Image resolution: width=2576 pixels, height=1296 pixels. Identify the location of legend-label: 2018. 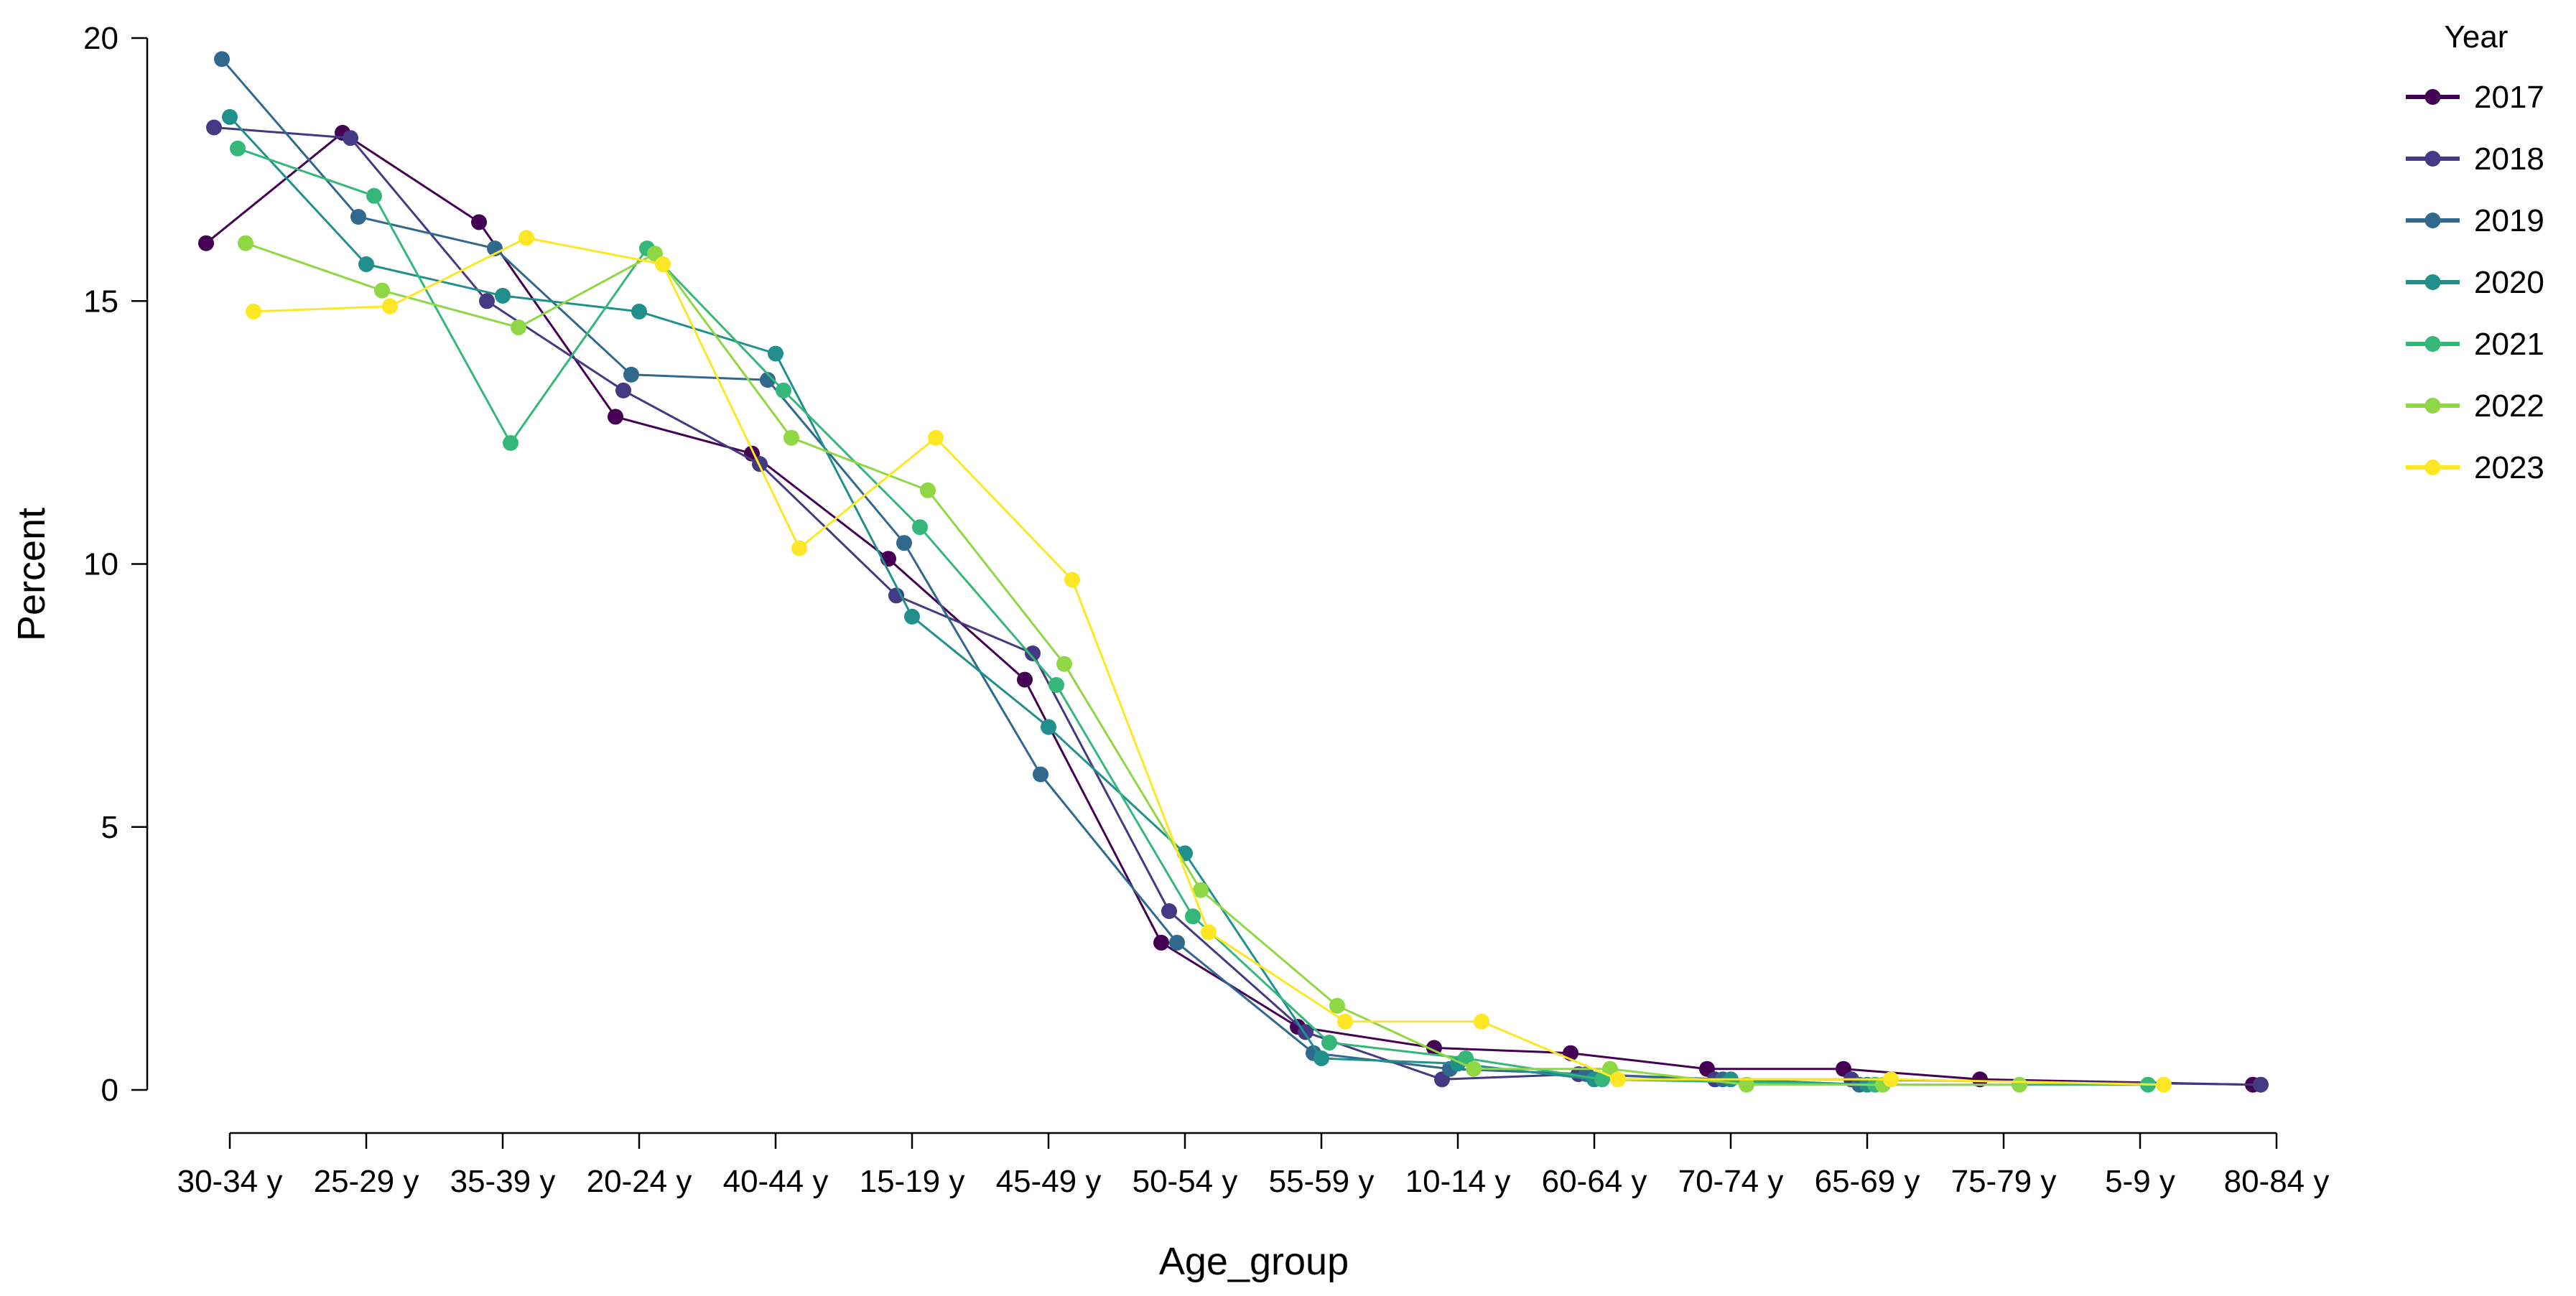
(2509, 159).